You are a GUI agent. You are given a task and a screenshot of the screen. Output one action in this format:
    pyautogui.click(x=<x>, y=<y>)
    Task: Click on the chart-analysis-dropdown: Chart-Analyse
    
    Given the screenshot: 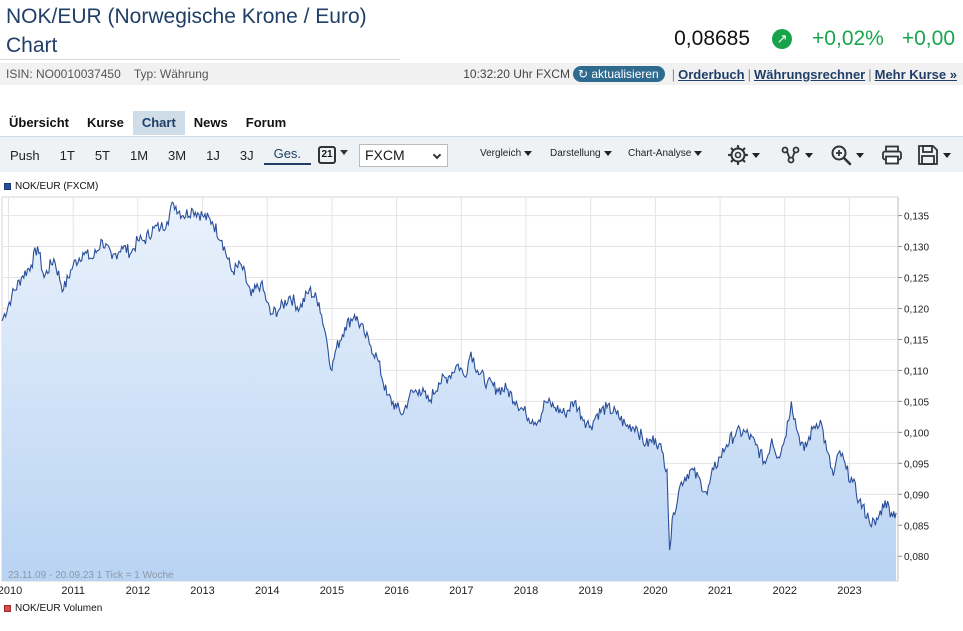 What is the action you would take?
    pyautogui.click(x=665, y=153)
    